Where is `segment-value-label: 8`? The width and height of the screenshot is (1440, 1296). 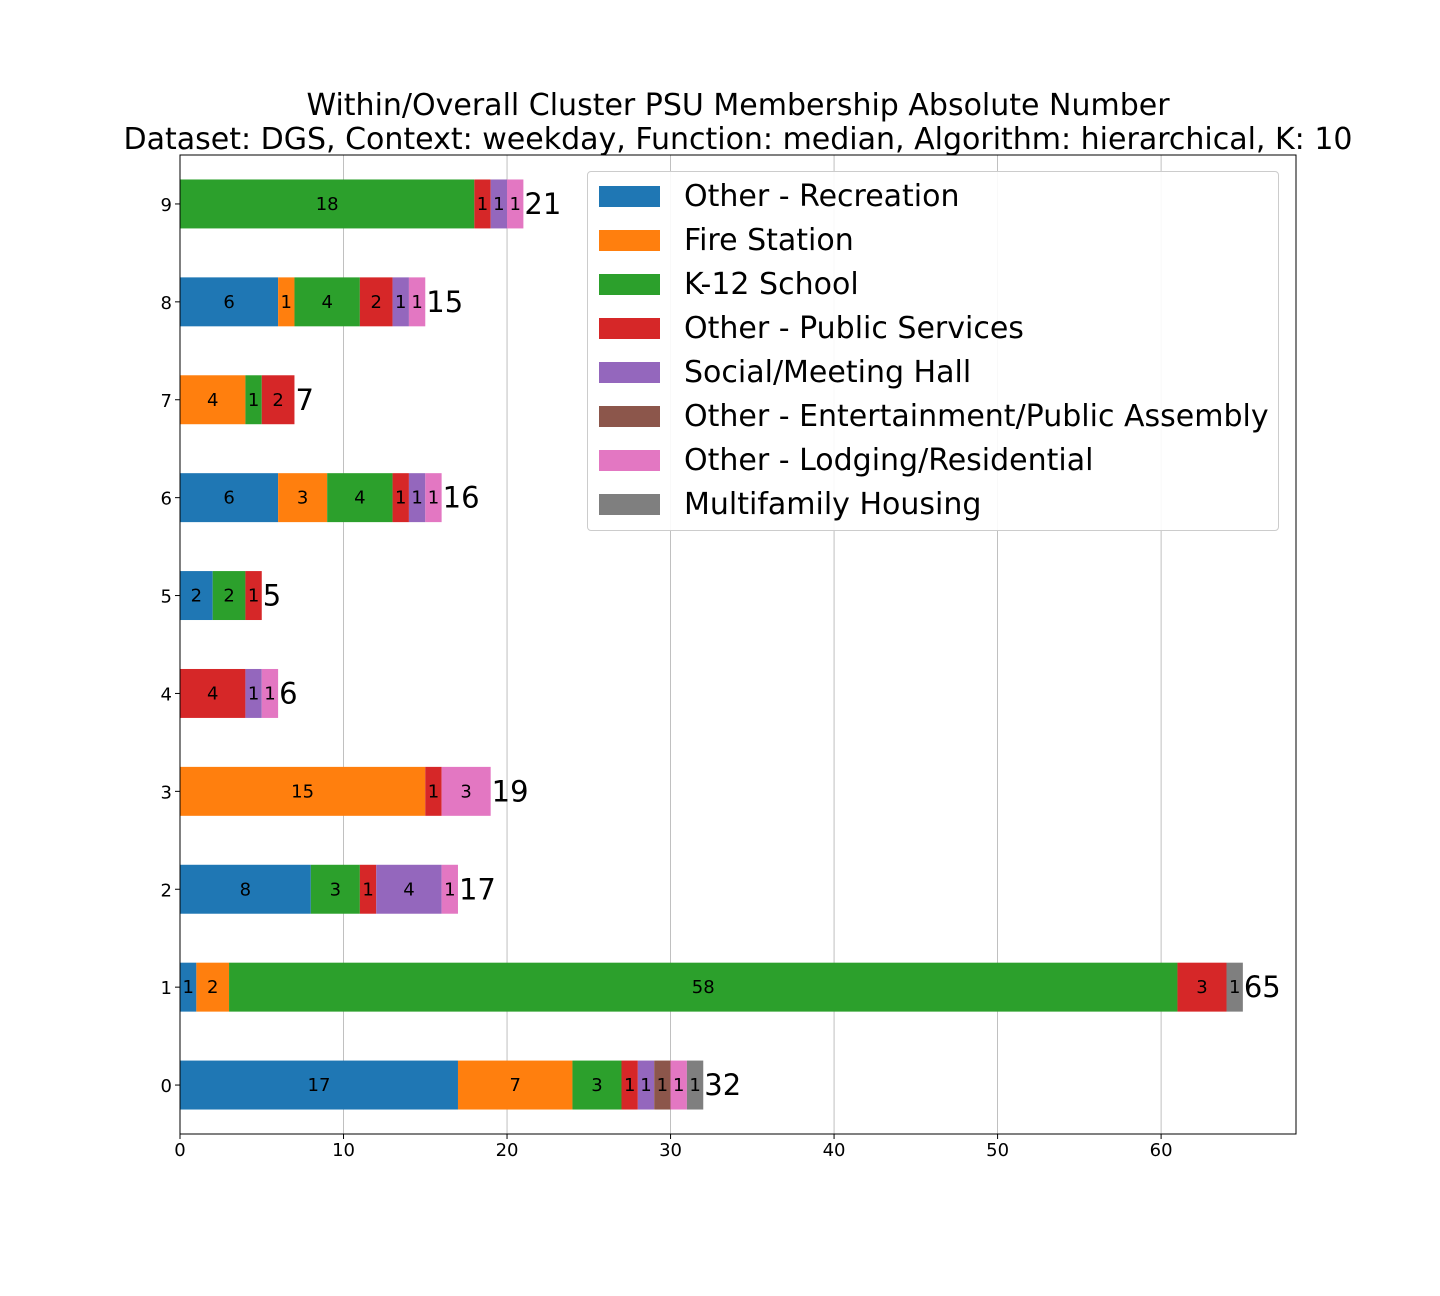 segment-value-label: 8 is located at coordinates (245, 889).